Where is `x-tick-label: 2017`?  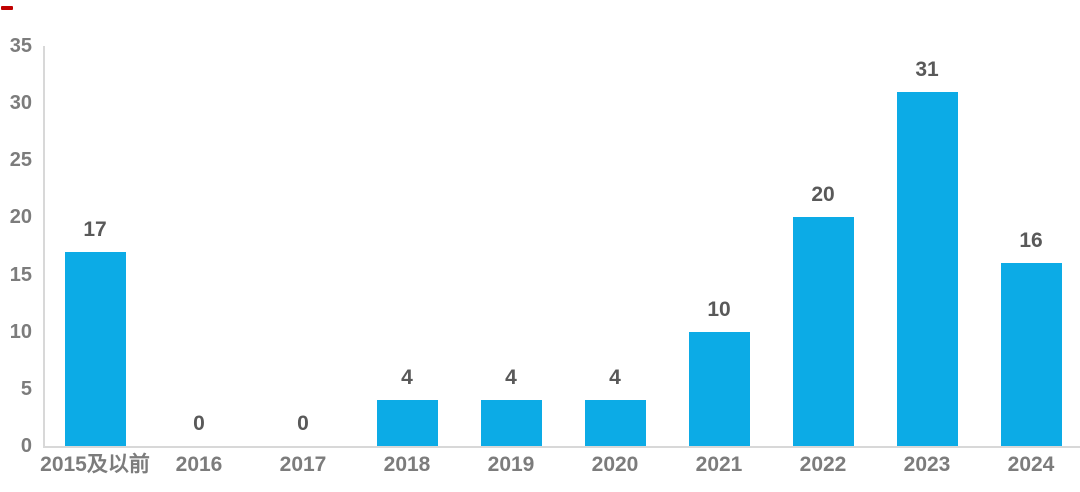
x-tick-label: 2017 is located at coordinates (303, 464).